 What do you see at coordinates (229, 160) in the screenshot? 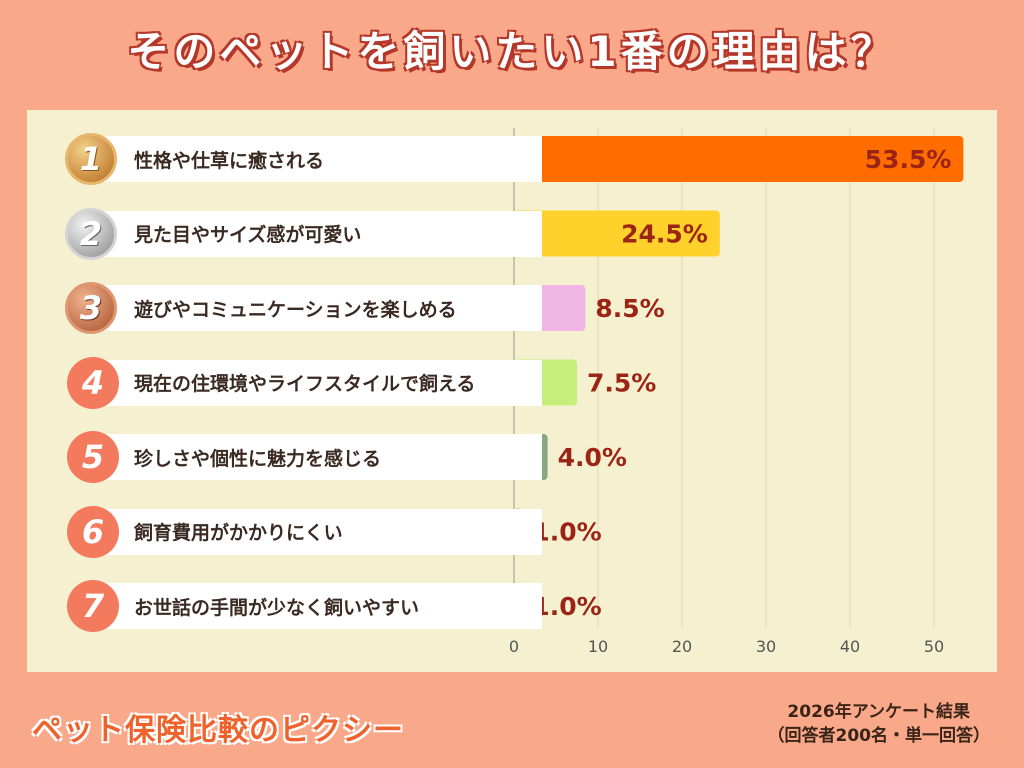
I see `category-label: 性格や仕草に癒される` at bounding box center [229, 160].